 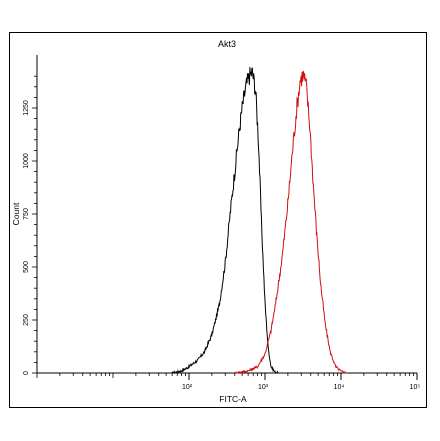 What do you see at coordinates (233, 399) in the screenshot?
I see `x-axis-label: FITC-A` at bounding box center [233, 399].